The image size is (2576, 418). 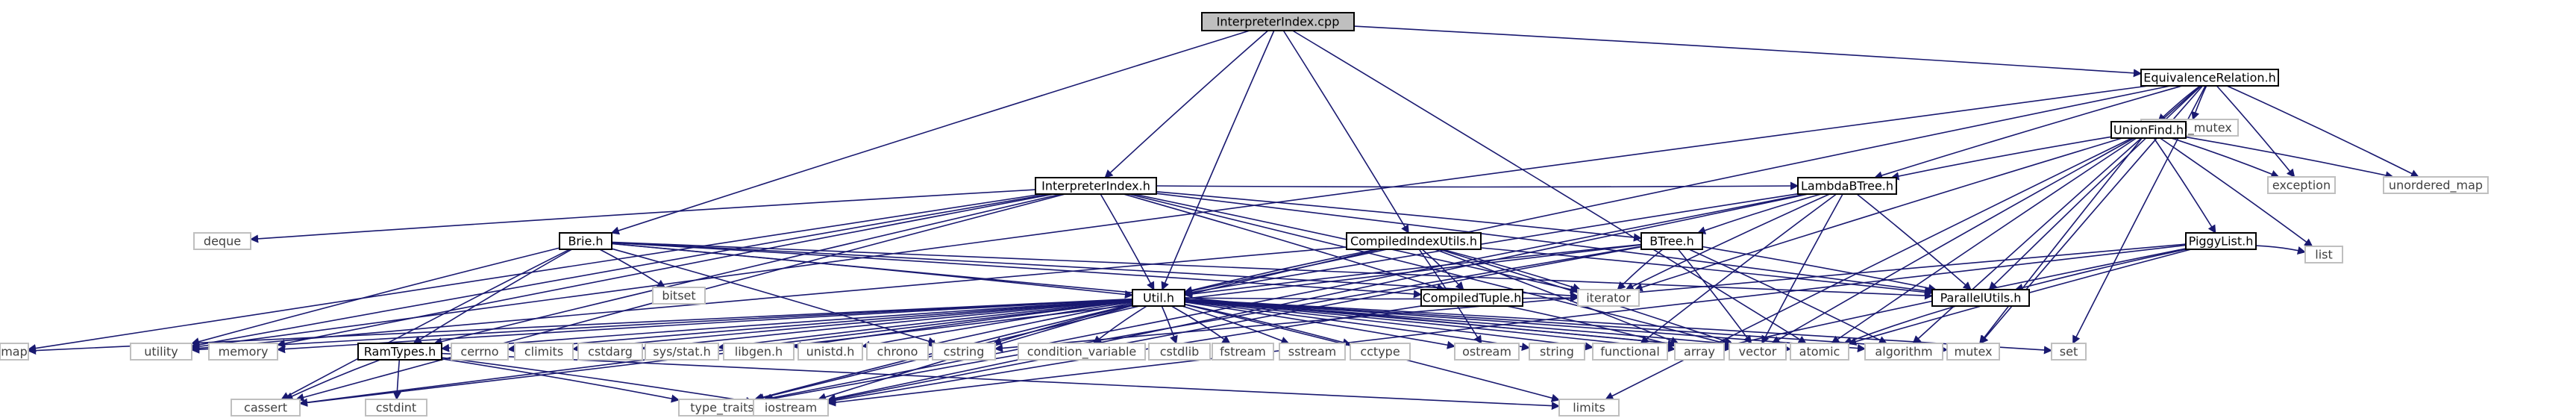 I want to click on node-box-brie, so click(x=585, y=241).